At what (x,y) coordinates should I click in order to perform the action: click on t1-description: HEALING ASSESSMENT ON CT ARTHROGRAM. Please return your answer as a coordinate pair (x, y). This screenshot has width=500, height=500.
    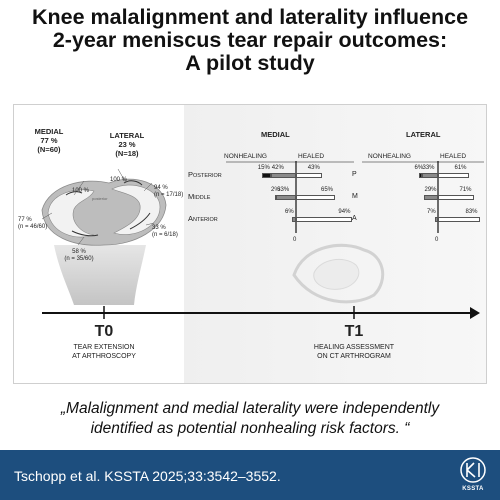
    Looking at the image, I should click on (354, 352).